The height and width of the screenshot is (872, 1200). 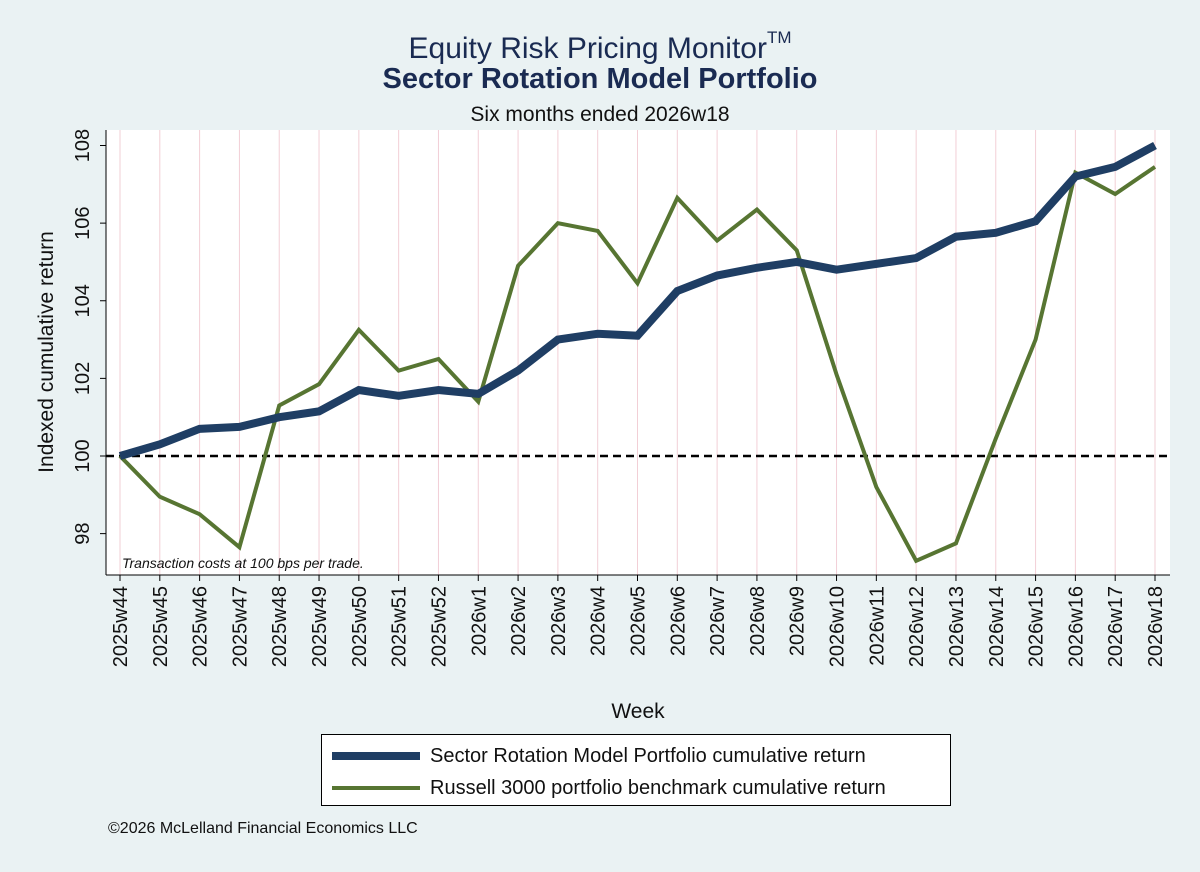 What do you see at coordinates (1076, 626) in the screenshot?
I see `x-tick-label-2026w16: 2026w16` at bounding box center [1076, 626].